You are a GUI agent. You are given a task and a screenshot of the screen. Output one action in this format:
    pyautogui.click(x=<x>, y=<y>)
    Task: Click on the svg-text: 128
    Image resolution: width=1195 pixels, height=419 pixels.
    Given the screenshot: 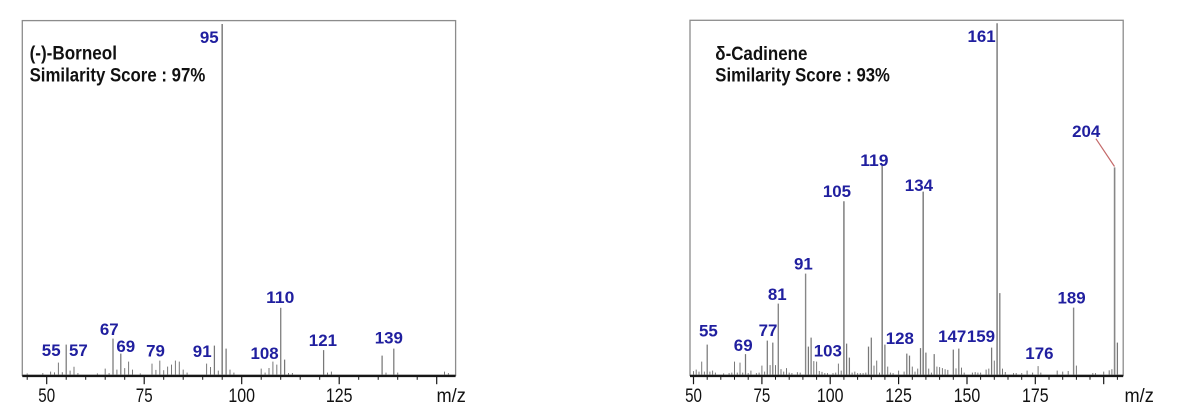 What is the action you would take?
    pyautogui.click(x=900, y=338)
    